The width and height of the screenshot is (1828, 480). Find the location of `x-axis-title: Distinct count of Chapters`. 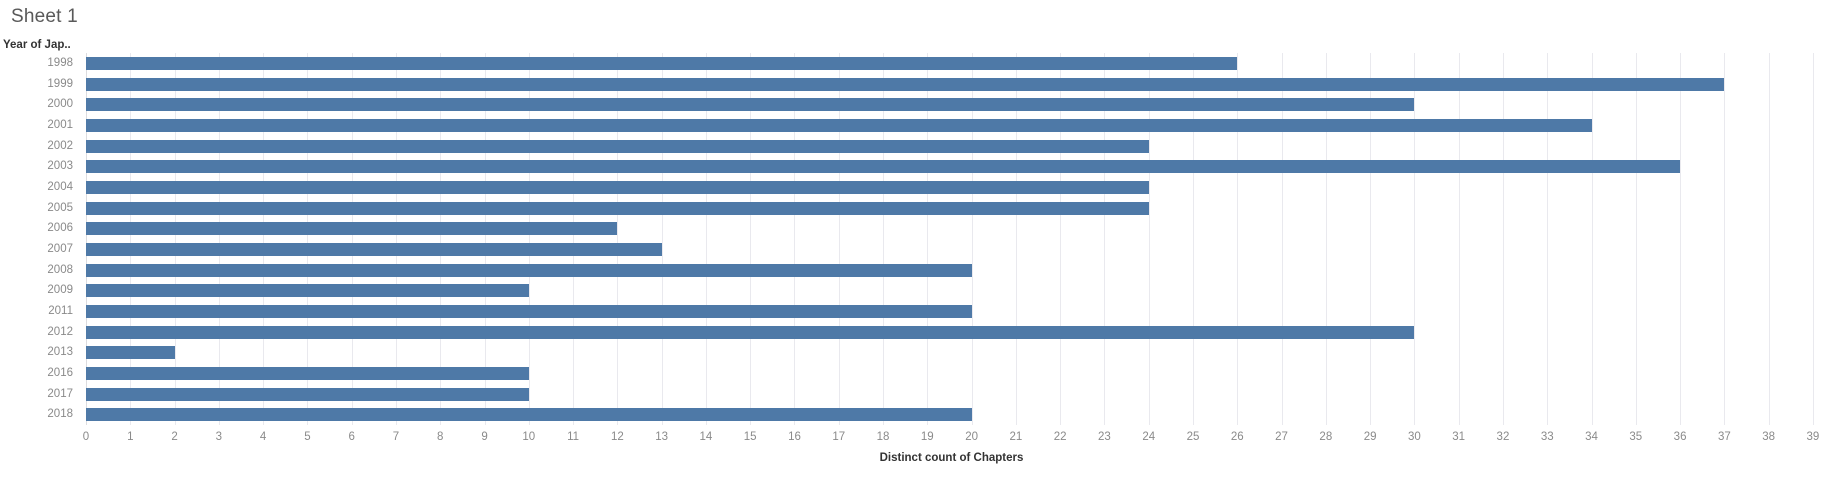

x-axis-title: Distinct count of Chapters is located at coordinates (951, 458).